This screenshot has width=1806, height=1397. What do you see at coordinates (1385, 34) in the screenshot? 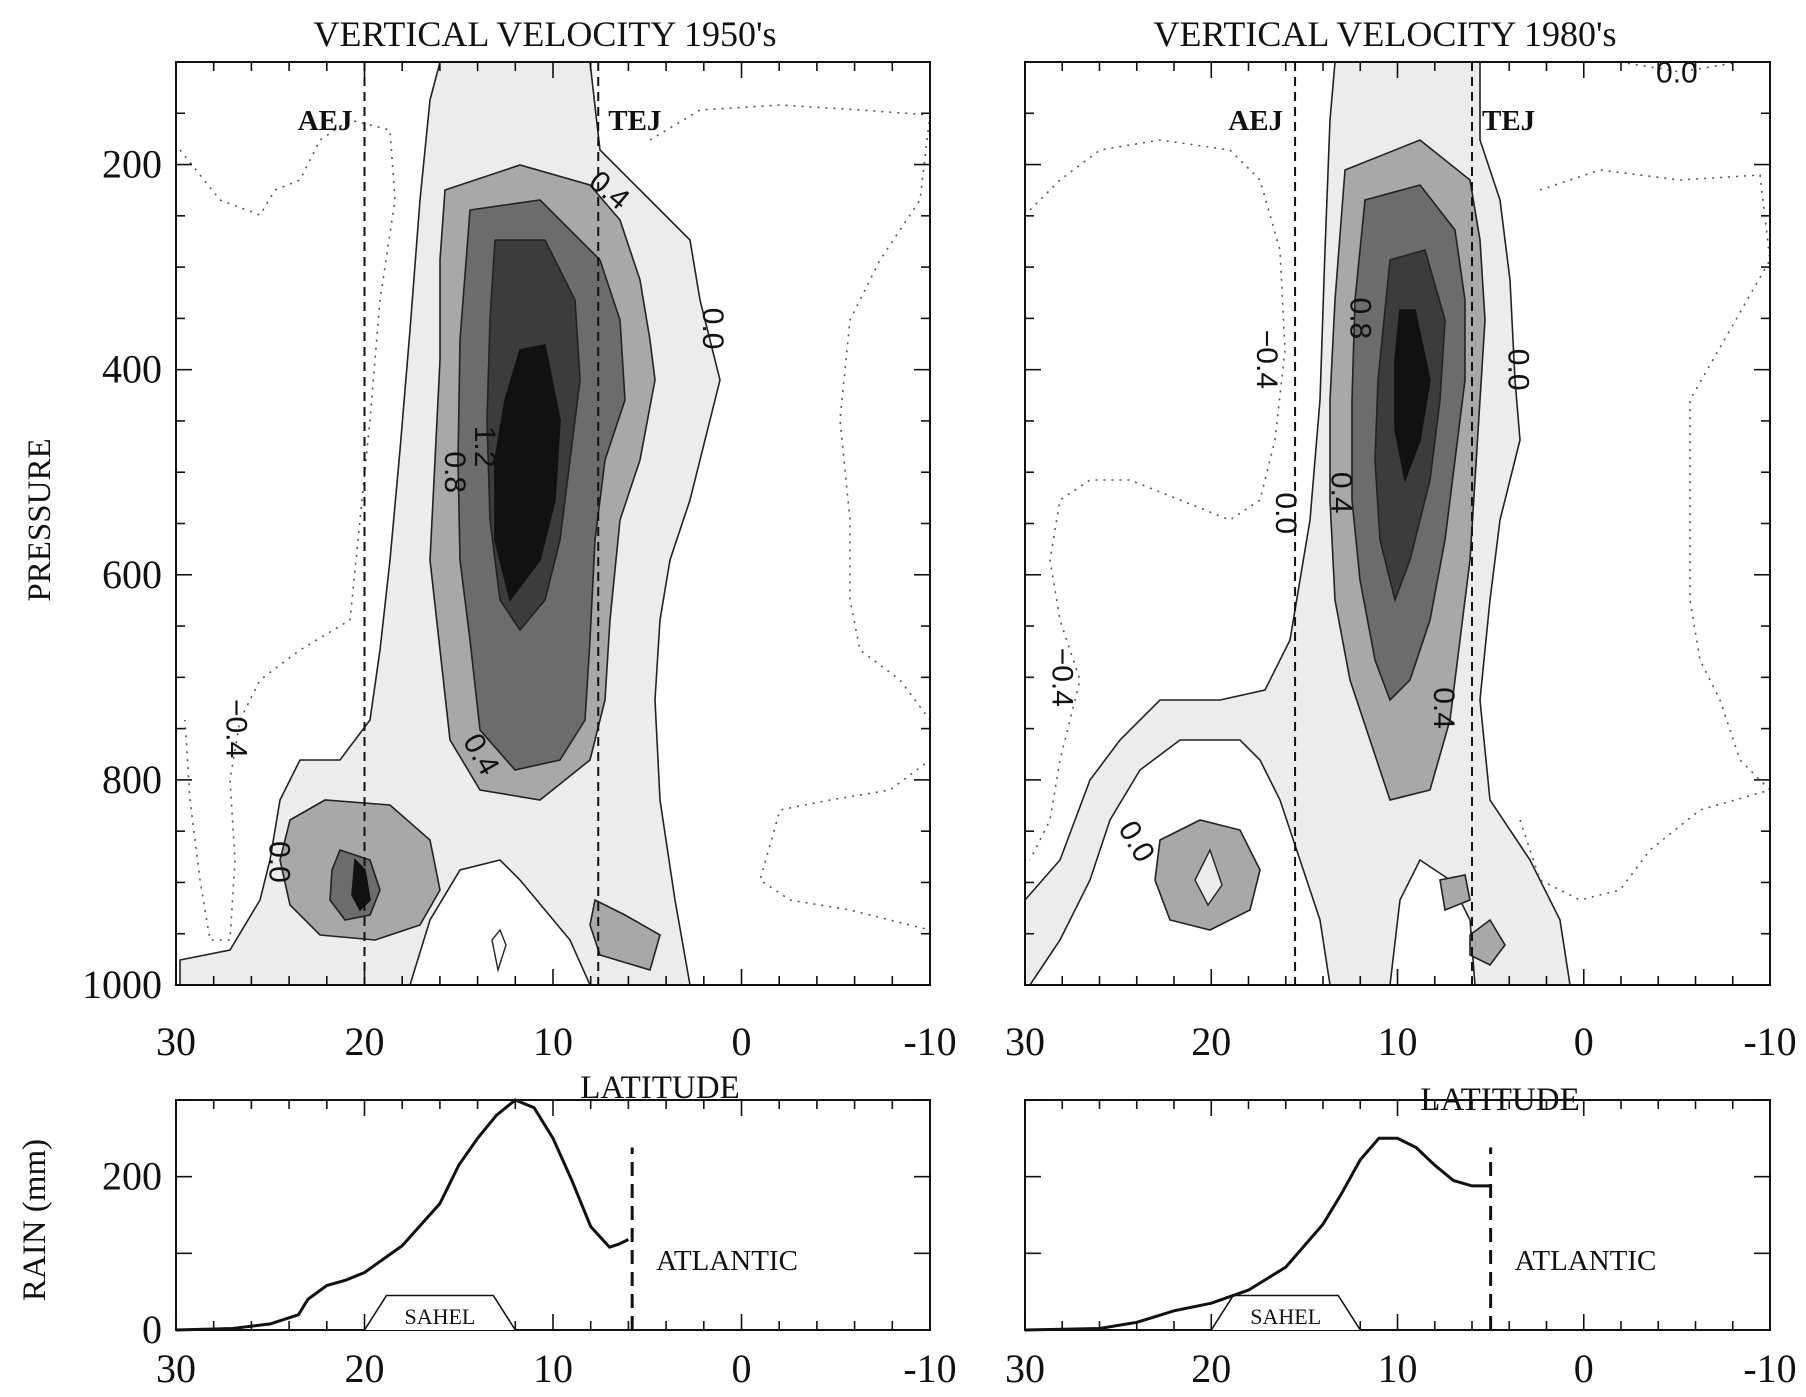
I see `panel-title-1980s: VERTICAL VELOCITY 1980's` at bounding box center [1385, 34].